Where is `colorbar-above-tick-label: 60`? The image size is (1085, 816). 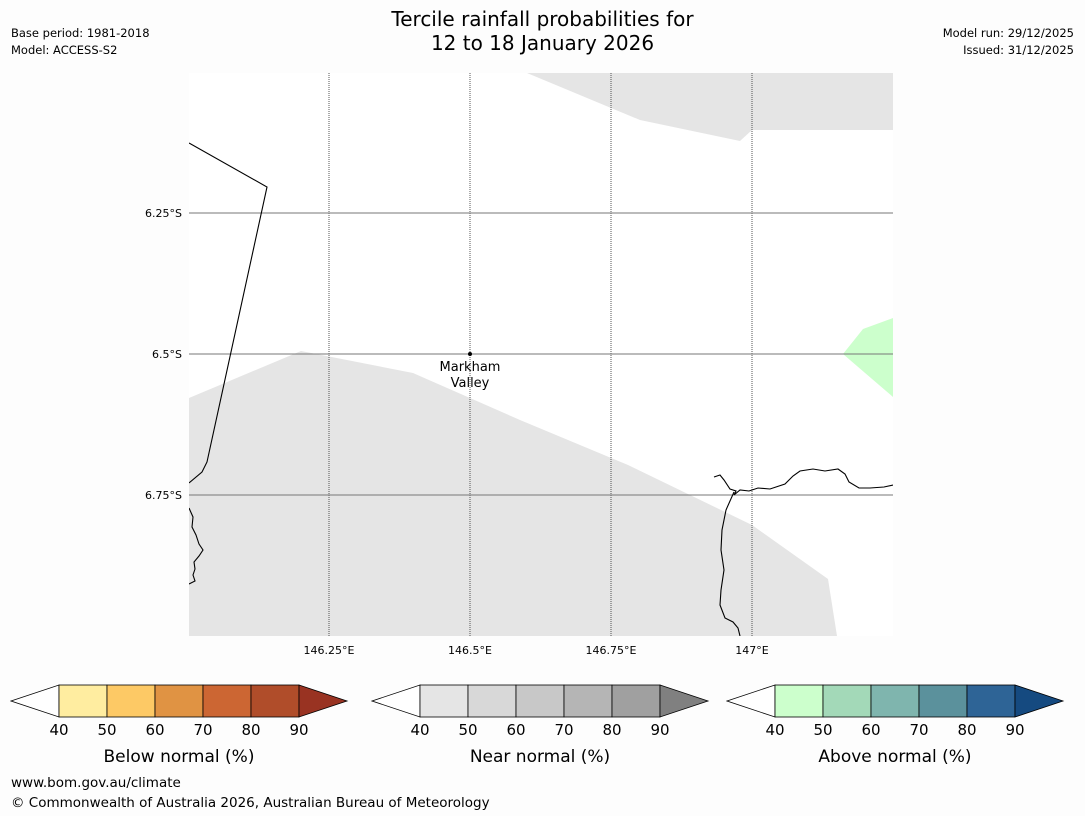 colorbar-above-tick-label: 60 is located at coordinates (870, 730).